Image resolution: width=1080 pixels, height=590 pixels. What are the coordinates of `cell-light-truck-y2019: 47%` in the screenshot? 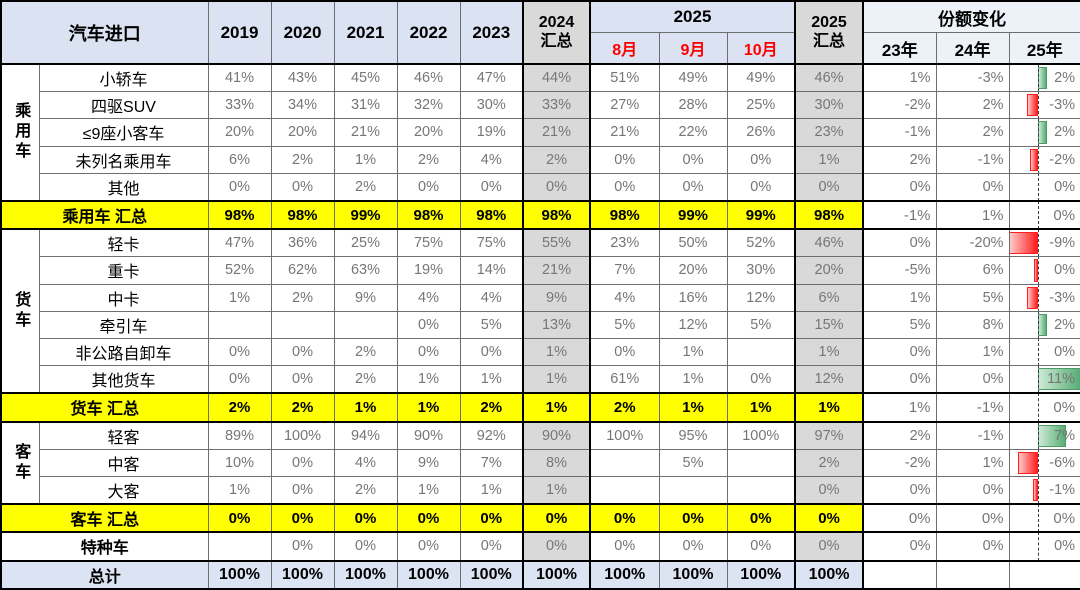 It's located at (239, 243).